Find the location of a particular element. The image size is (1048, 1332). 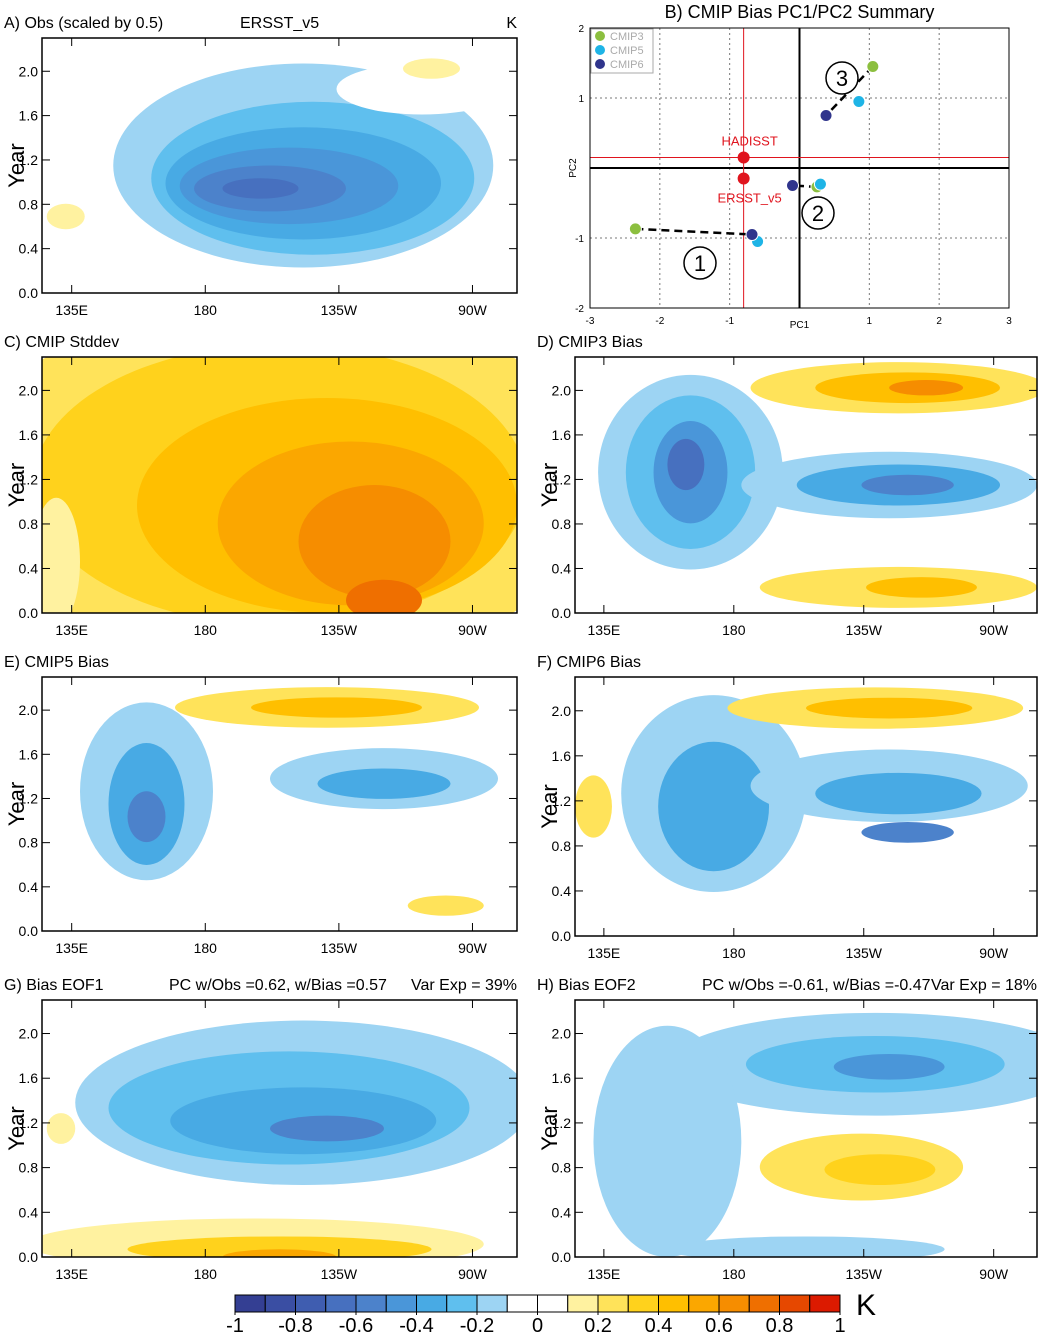

annotation: 1 is located at coordinates (700, 263).